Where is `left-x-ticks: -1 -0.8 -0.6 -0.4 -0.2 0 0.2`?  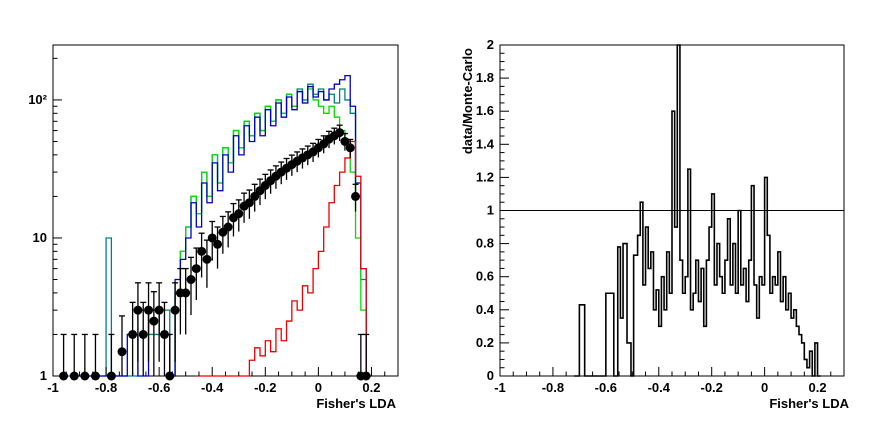
left-x-ticks: -1 -0.8 -0.6 -0.4 -0.2 0 0.2 is located at coordinates (223, 381).